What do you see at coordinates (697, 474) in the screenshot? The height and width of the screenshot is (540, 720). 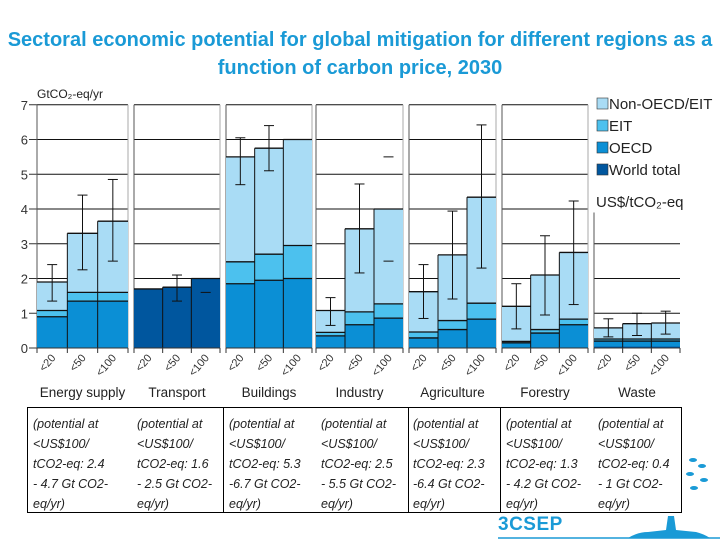 I see `leaf-logo-icon` at bounding box center [697, 474].